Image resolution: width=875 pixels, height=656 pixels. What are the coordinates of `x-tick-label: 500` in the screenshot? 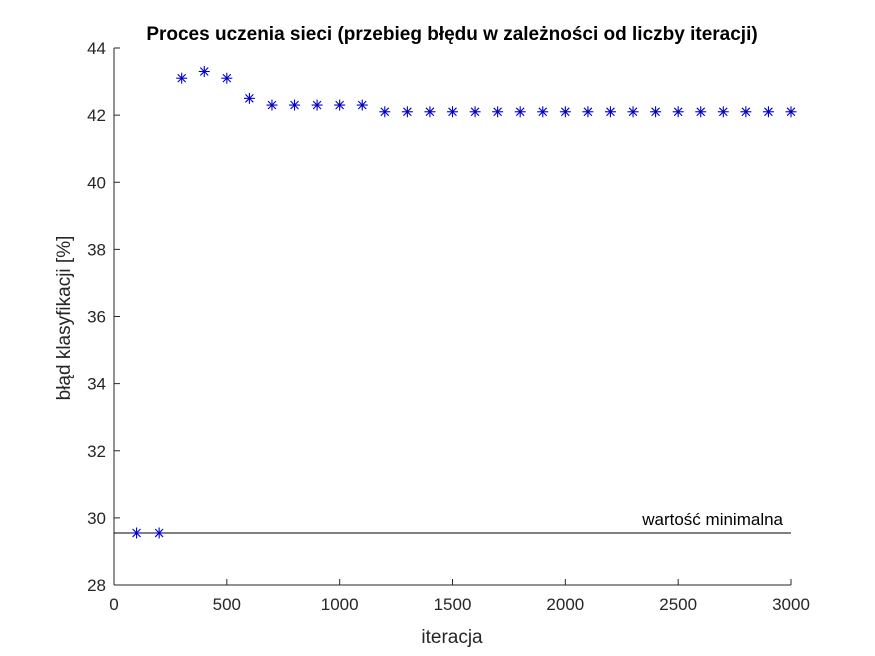 It's located at (227, 604).